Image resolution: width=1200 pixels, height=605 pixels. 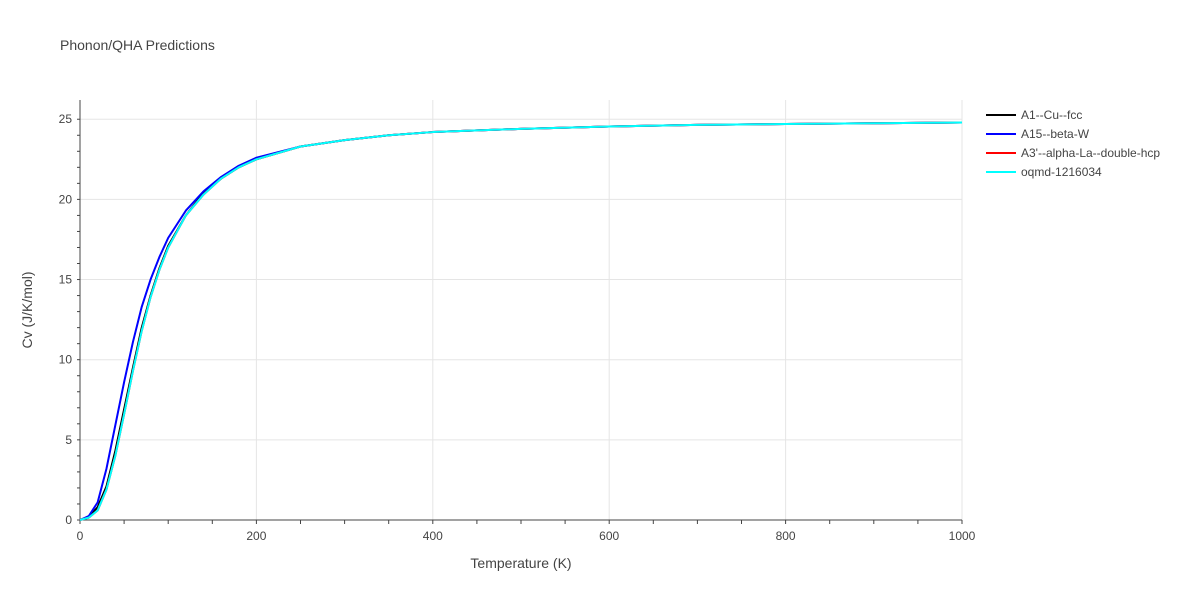 I want to click on y-tick-label: 25, so click(x=66, y=119).